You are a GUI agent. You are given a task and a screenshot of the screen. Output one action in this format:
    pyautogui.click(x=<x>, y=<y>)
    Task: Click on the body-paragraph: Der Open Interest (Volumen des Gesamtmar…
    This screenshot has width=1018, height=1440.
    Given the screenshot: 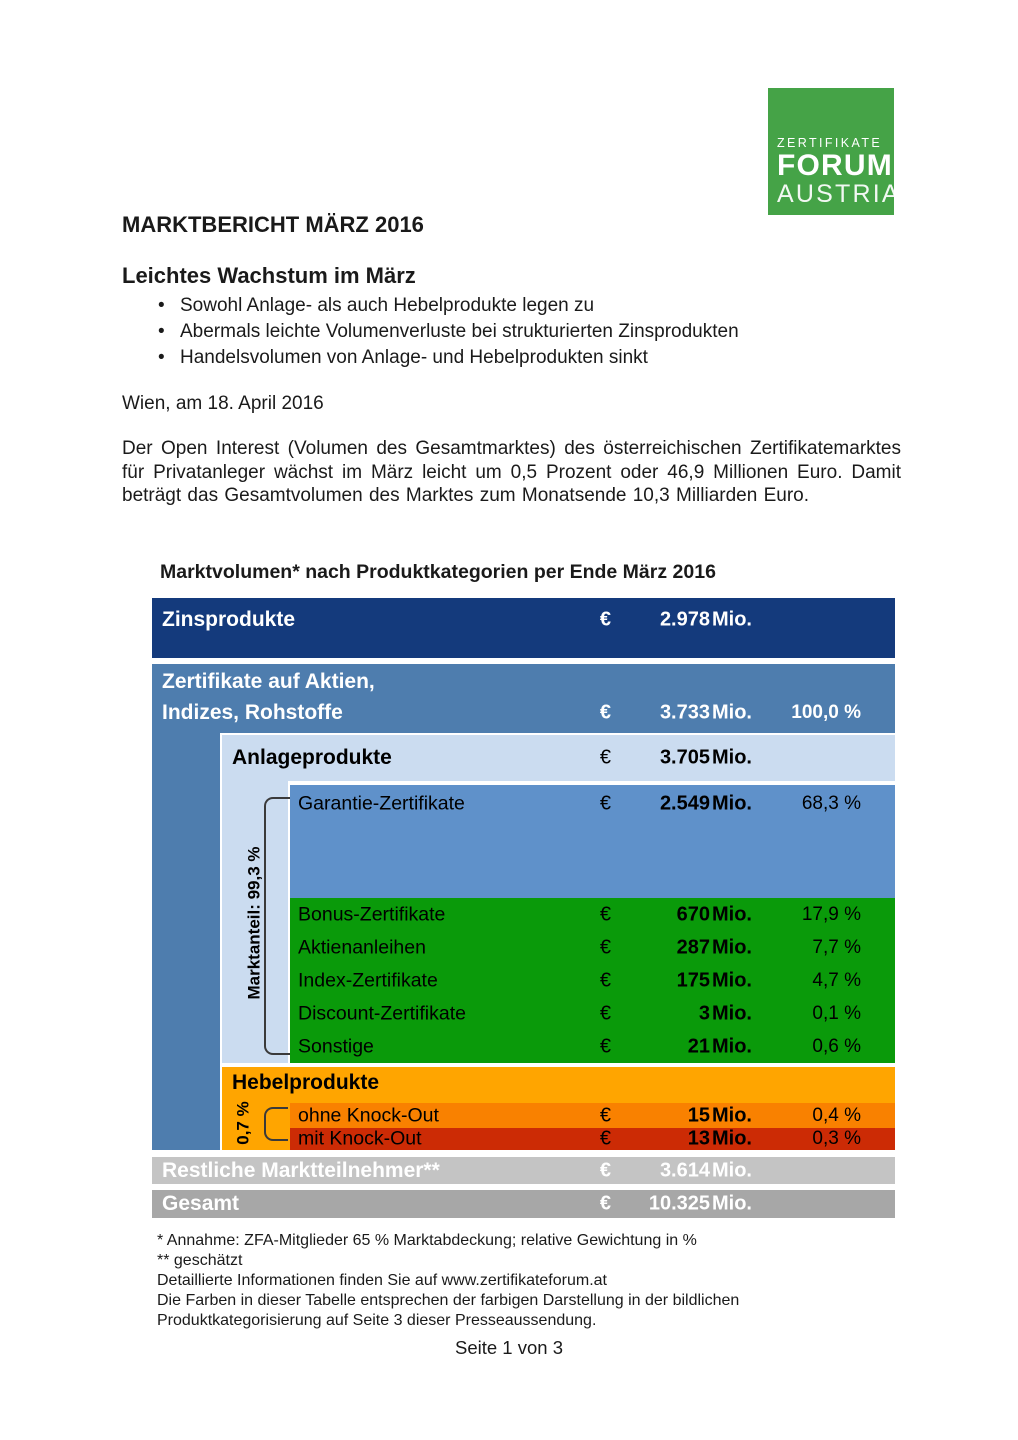 What is the action you would take?
    pyautogui.click(x=511, y=472)
    